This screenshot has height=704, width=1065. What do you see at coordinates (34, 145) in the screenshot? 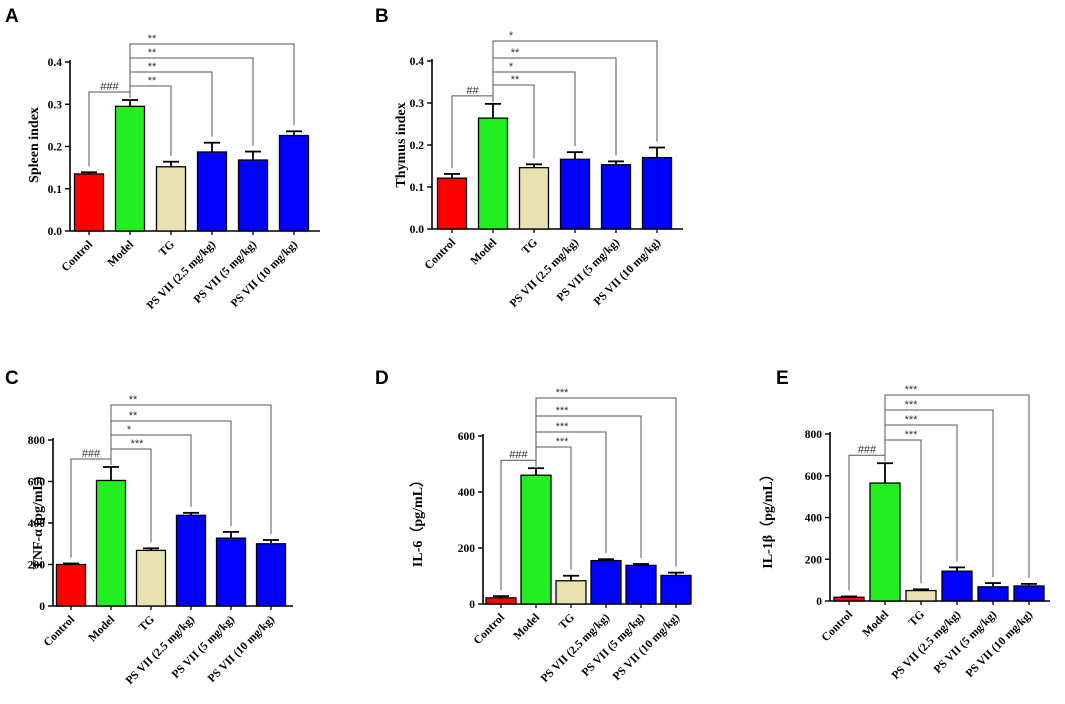
I see `panel-a-ylabel: Spleen index` at bounding box center [34, 145].